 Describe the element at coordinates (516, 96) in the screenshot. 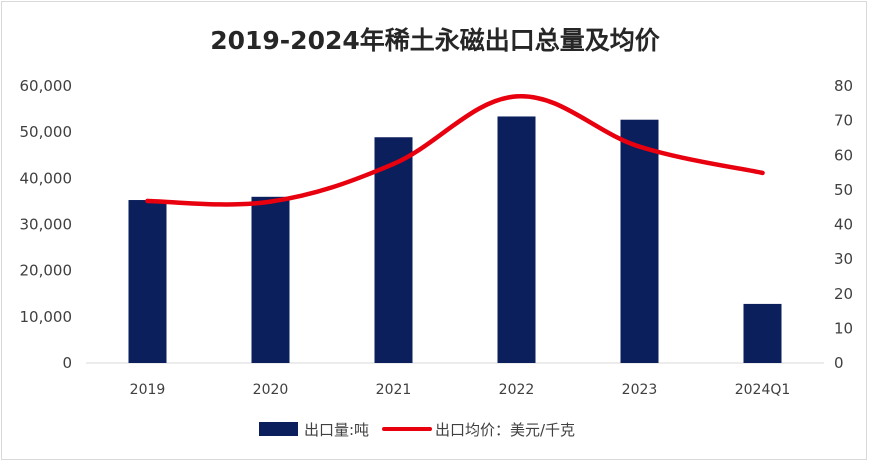

I see `price-point-2022` at that location.